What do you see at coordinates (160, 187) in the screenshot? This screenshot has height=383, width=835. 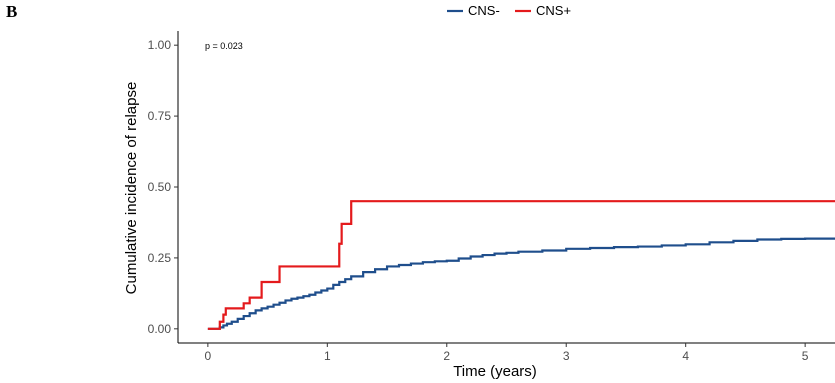 I see `y-tick-label: 0.50` at bounding box center [160, 187].